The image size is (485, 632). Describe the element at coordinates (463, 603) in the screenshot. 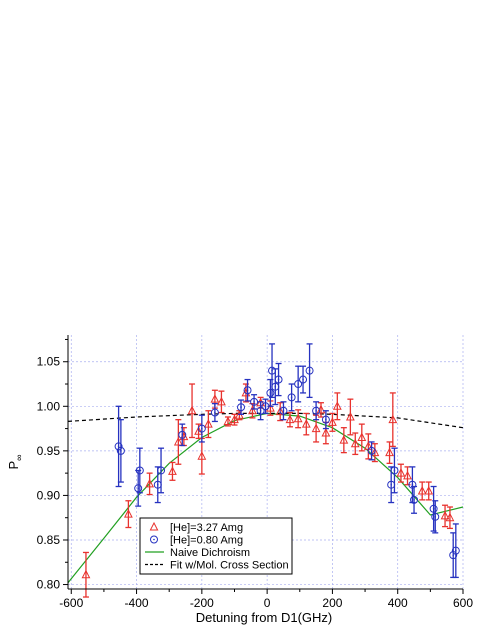

I see `x-tick-label: 600` at that location.